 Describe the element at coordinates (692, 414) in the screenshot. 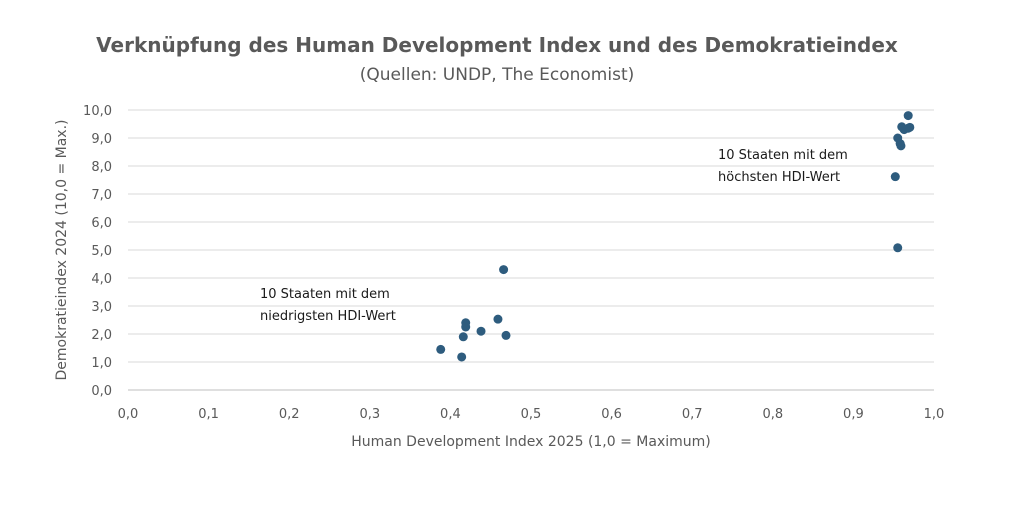

I see `x-tick-label: 0,7` at that location.